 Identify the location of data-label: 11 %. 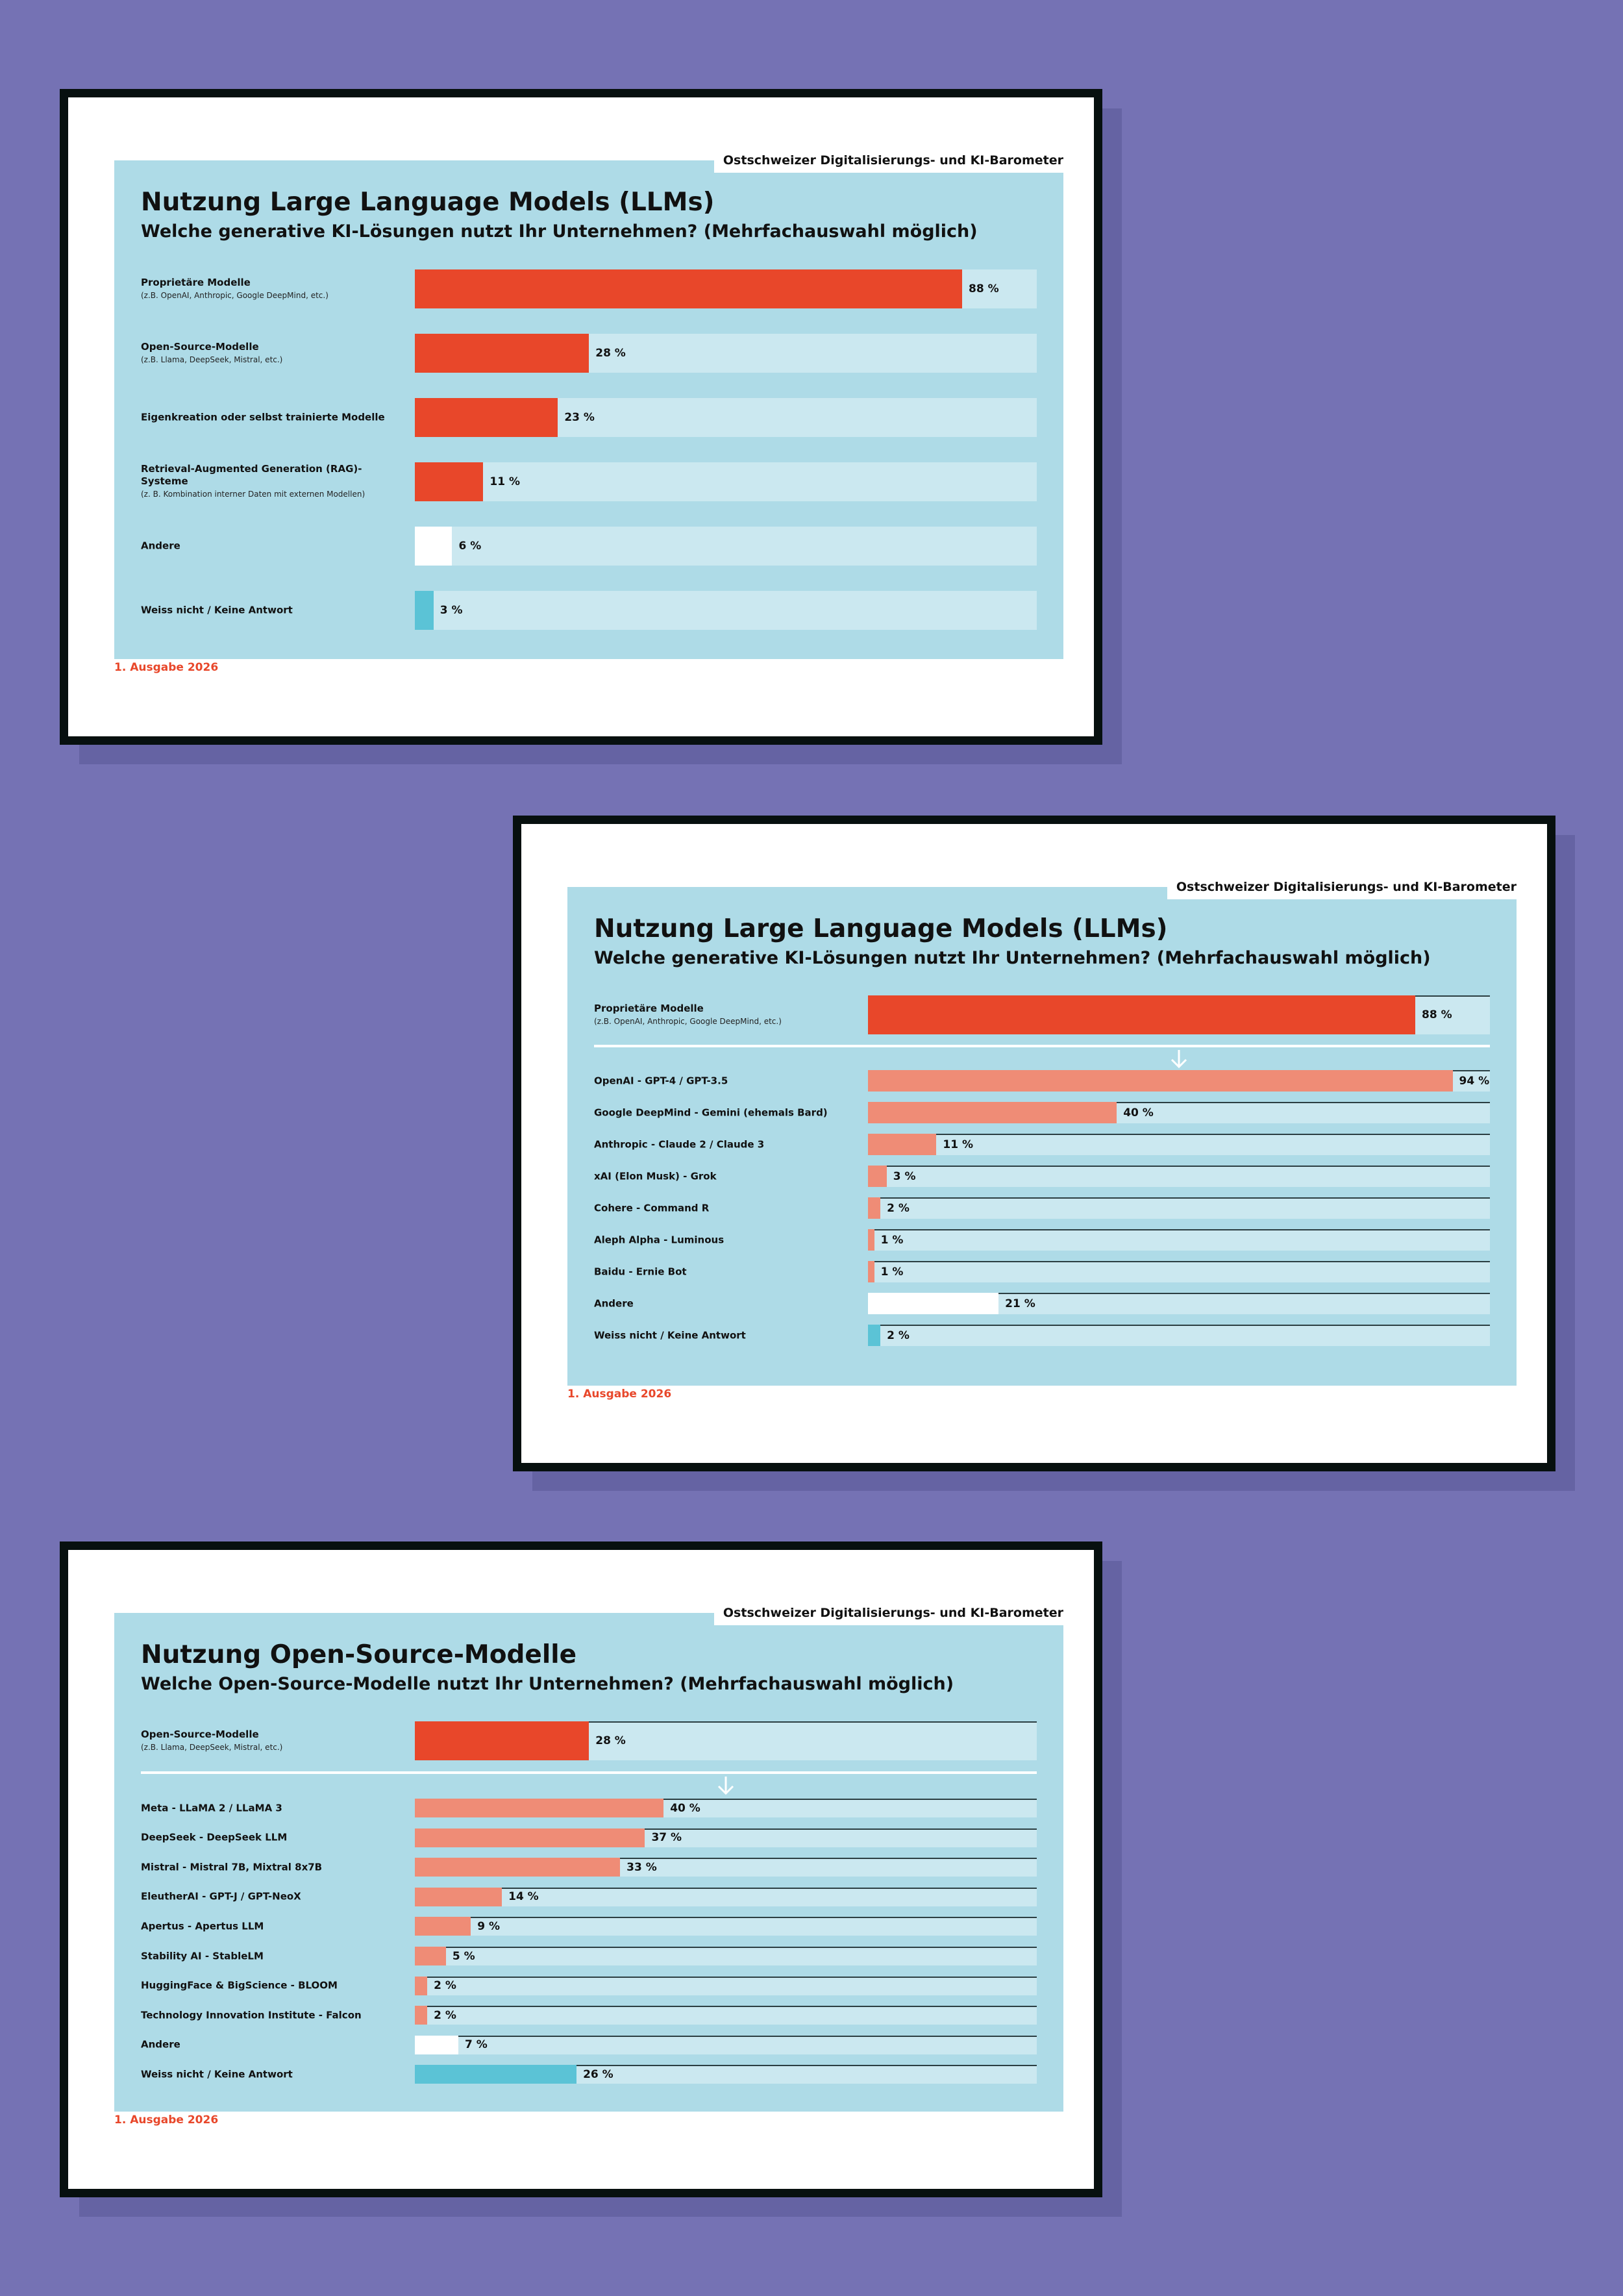
(505, 481).